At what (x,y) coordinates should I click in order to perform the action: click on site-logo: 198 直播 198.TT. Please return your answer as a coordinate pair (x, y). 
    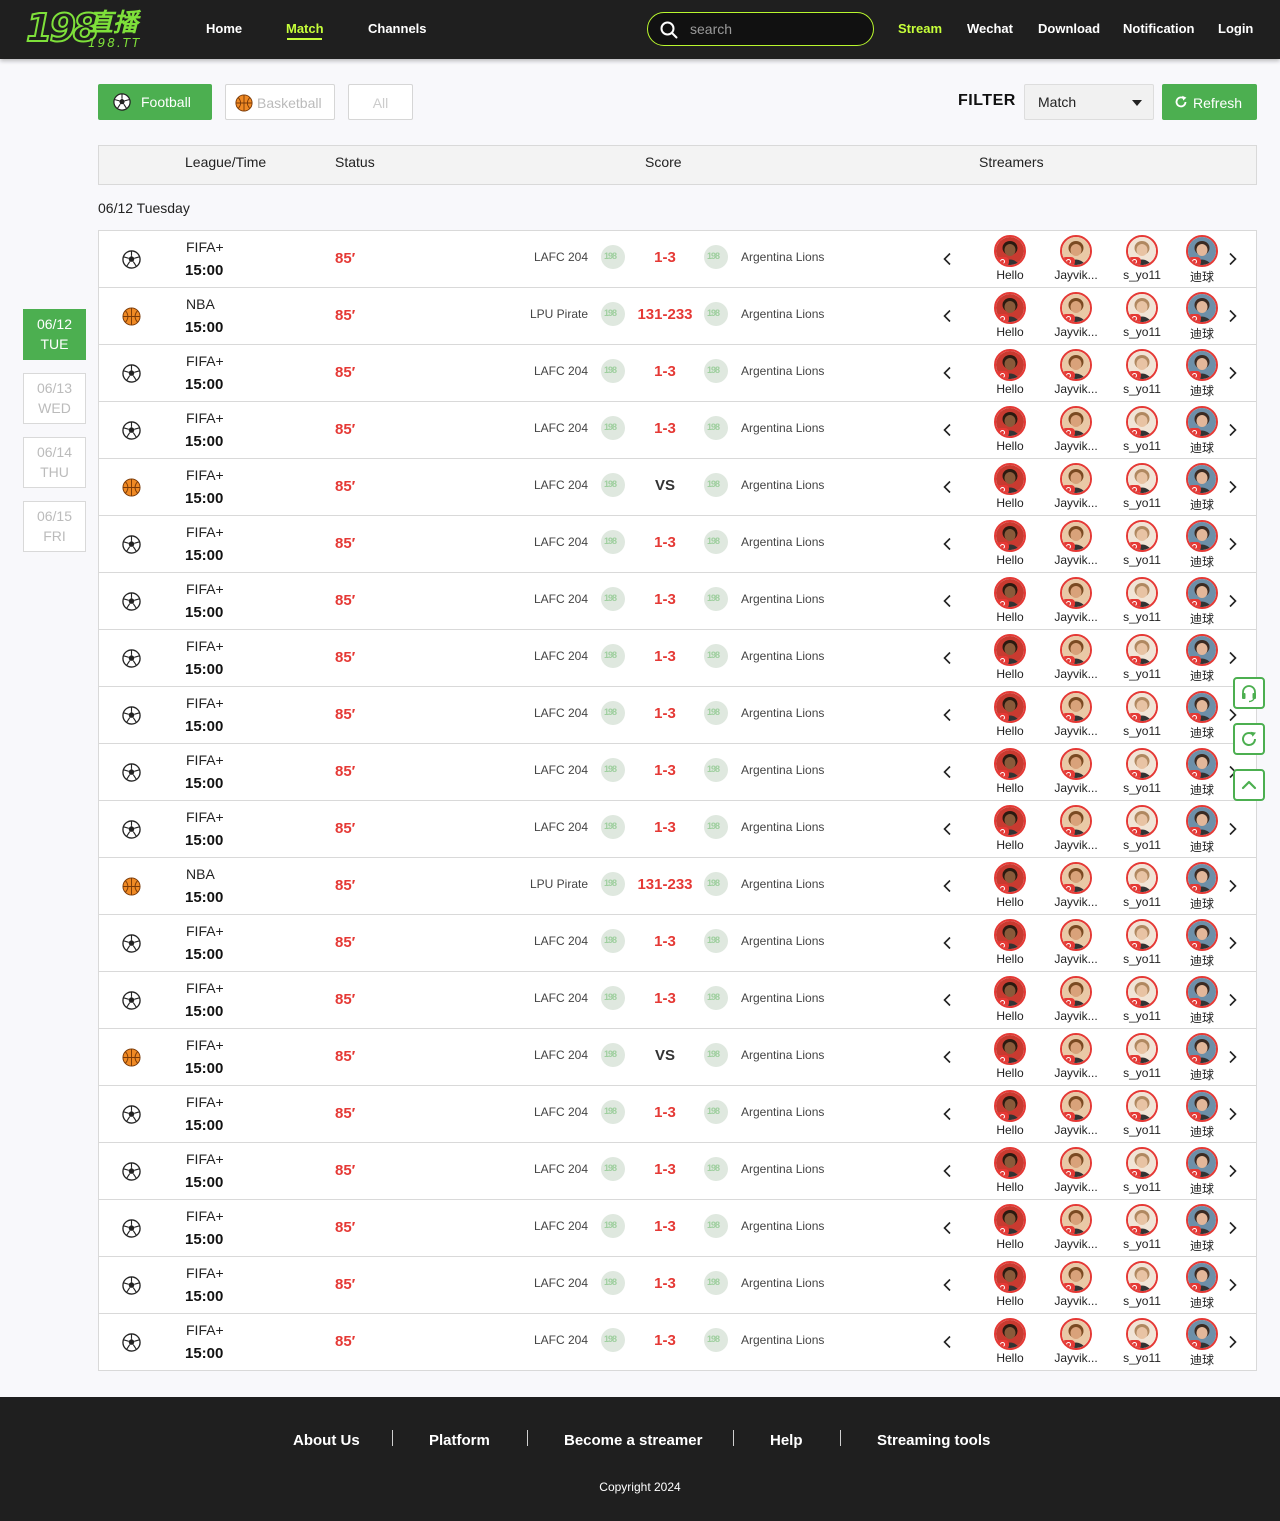
    Looking at the image, I should click on (90, 28).